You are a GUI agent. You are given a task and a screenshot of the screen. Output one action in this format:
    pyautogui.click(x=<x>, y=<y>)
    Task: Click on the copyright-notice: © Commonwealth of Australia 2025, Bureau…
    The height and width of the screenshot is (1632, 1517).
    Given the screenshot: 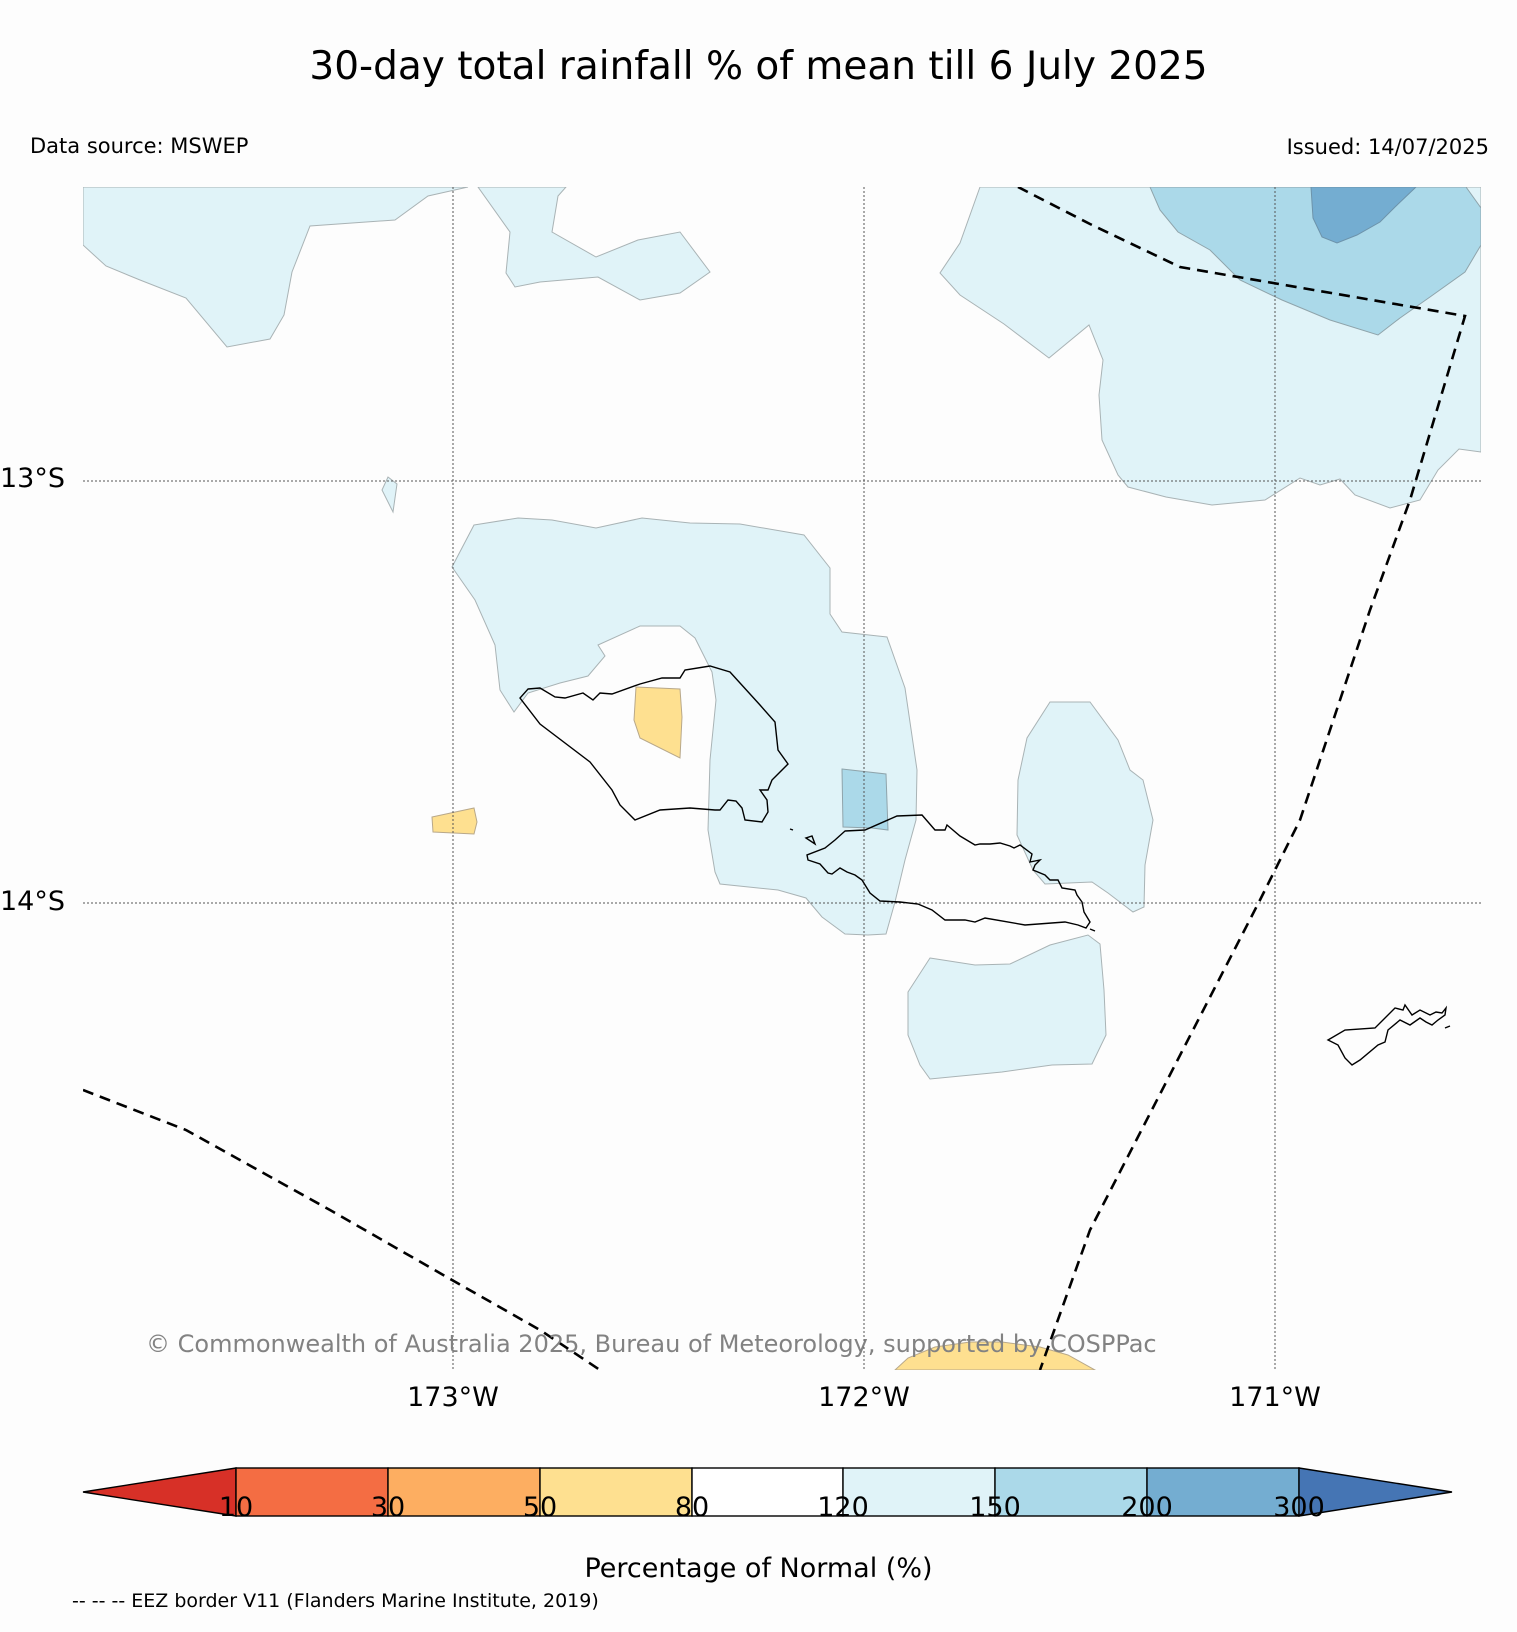 What is the action you would take?
    pyautogui.click(x=651, y=1344)
    